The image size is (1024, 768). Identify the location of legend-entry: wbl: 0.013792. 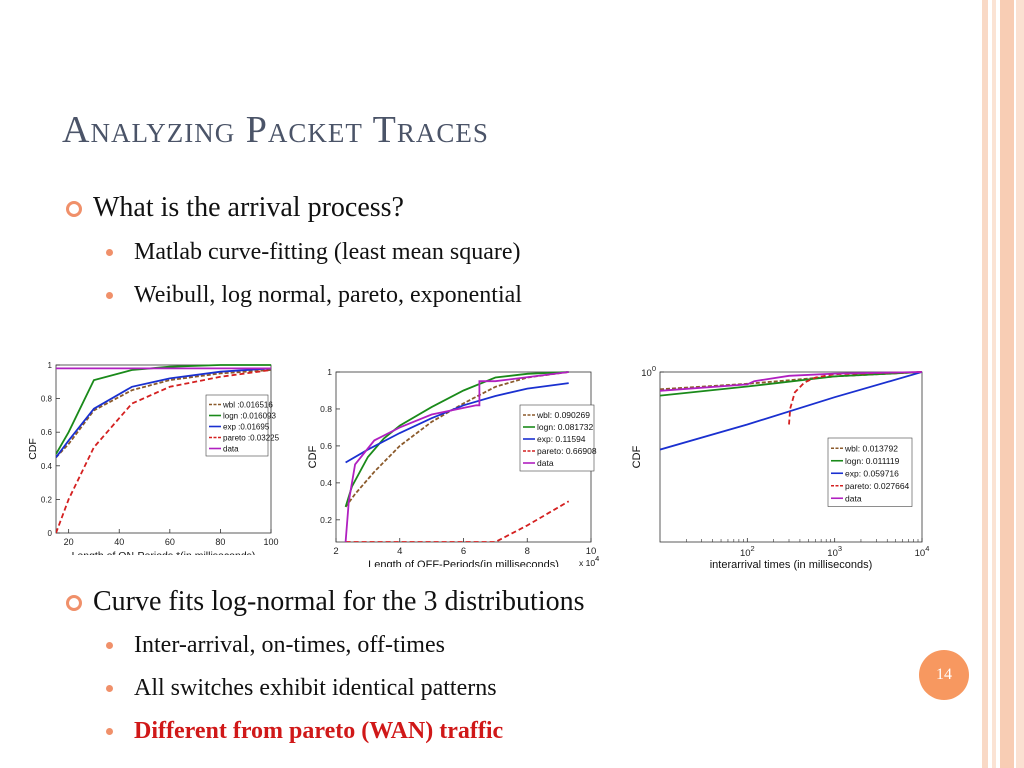
(871, 448).